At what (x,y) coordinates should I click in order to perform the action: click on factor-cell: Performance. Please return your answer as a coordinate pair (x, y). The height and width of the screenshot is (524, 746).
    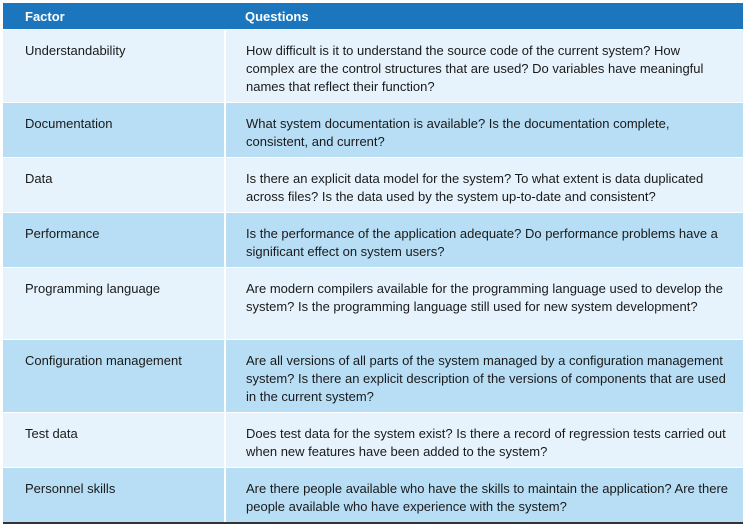
    Looking at the image, I should click on (114, 240).